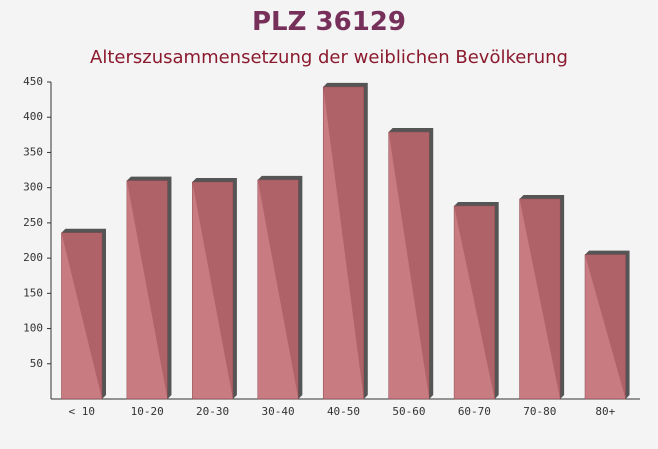 This screenshot has height=449, width=658. I want to click on y-tick-label: 350, so click(33, 151).